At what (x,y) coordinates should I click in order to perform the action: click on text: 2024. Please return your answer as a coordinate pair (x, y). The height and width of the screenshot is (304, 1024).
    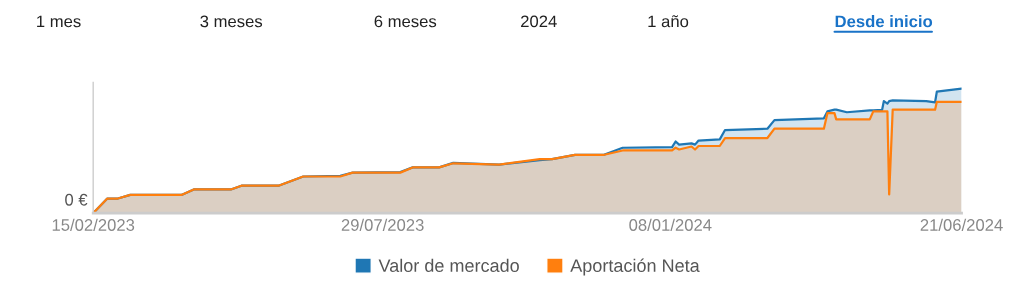
    Looking at the image, I should click on (539, 21).